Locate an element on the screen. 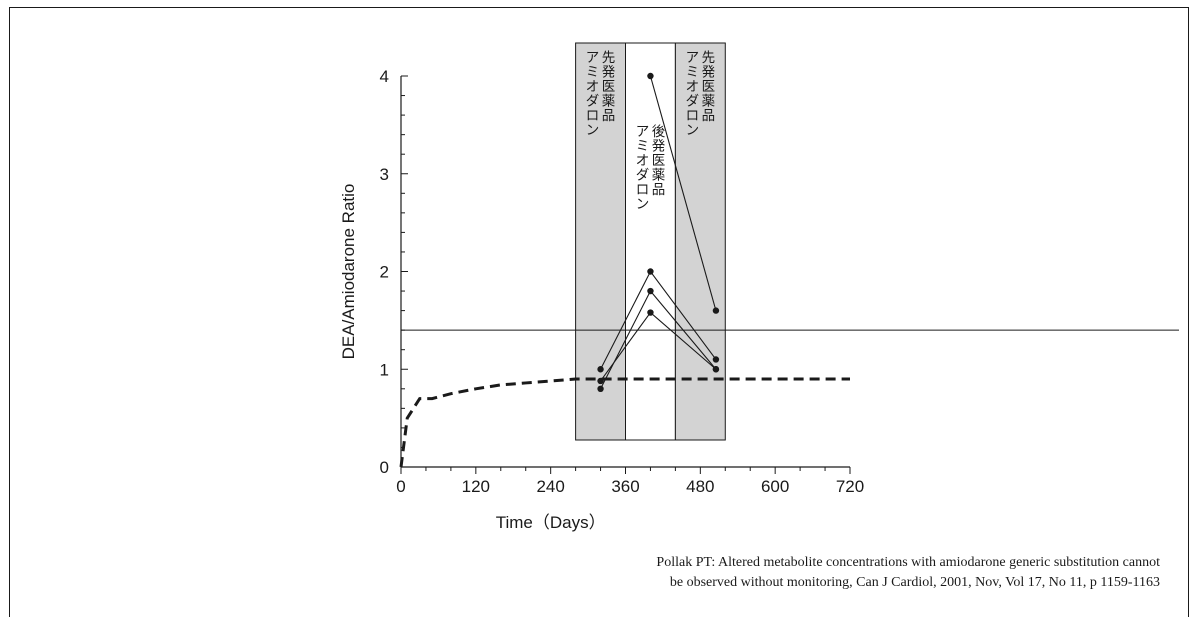  x-tick-label: 720 is located at coordinates (850, 486).